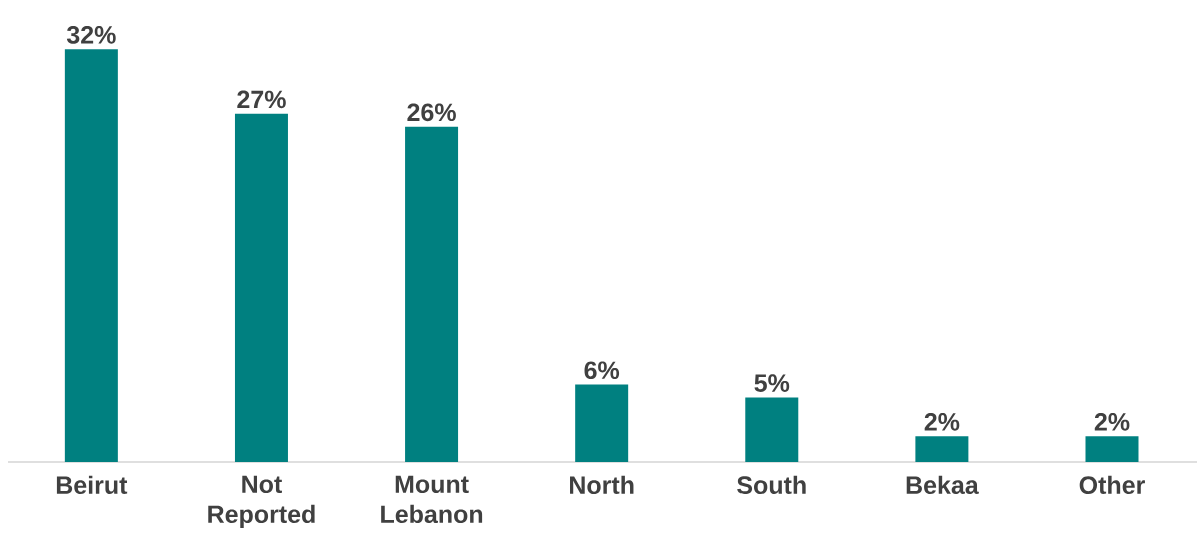 The height and width of the screenshot is (560, 1199). What do you see at coordinates (602, 370) in the screenshot?
I see `data-label: 6%` at bounding box center [602, 370].